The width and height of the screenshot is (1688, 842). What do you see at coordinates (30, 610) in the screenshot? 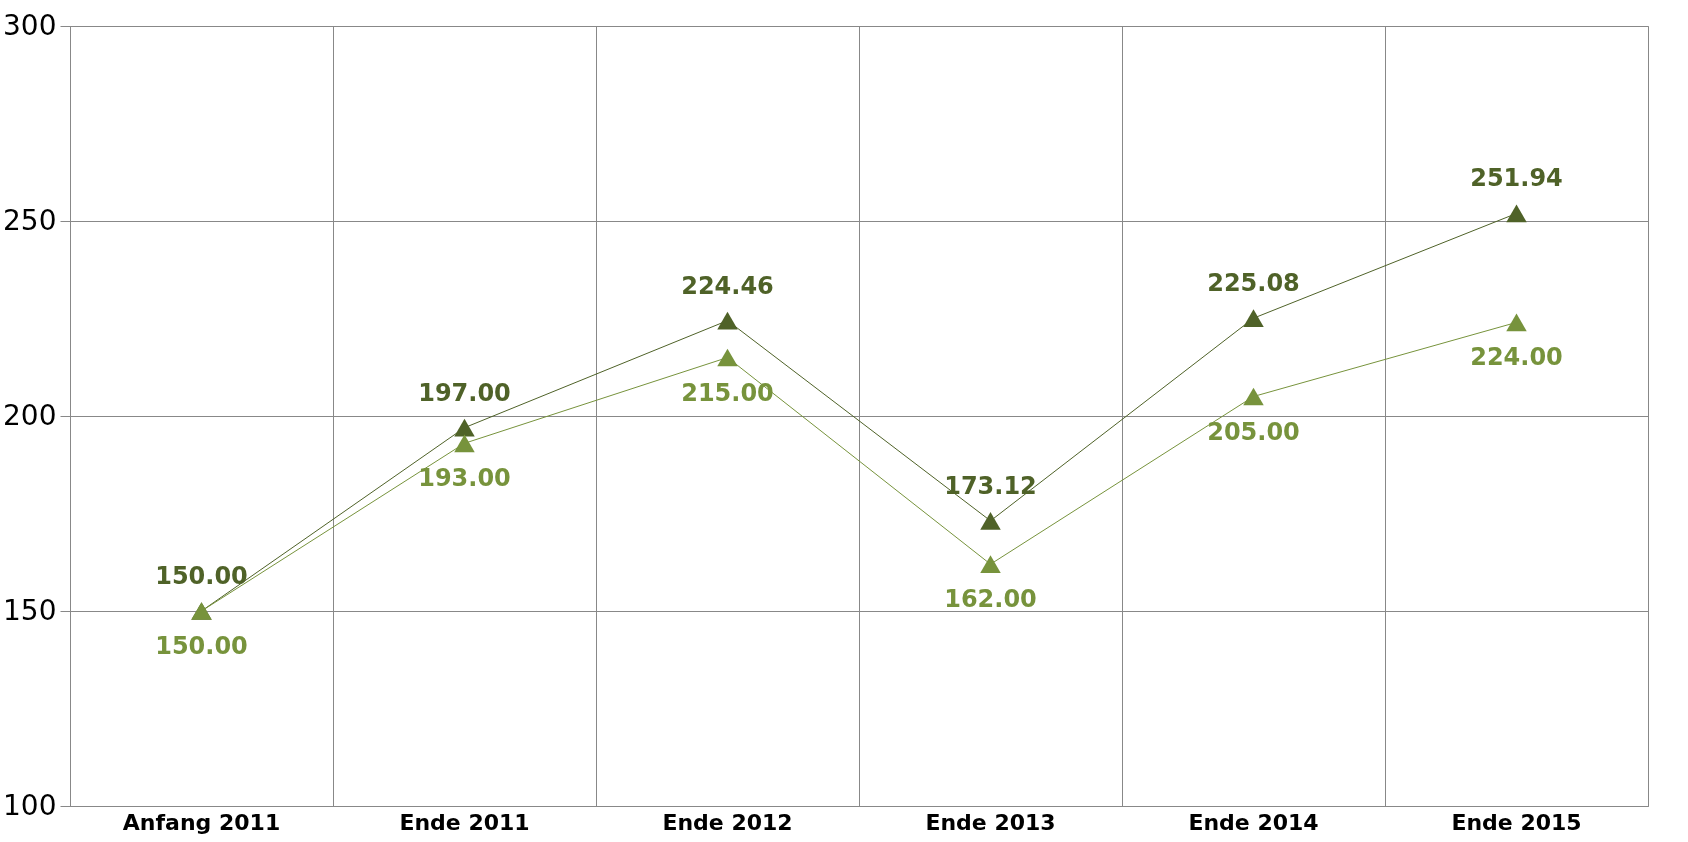
I see `y-tick-label: 150` at bounding box center [30, 610].